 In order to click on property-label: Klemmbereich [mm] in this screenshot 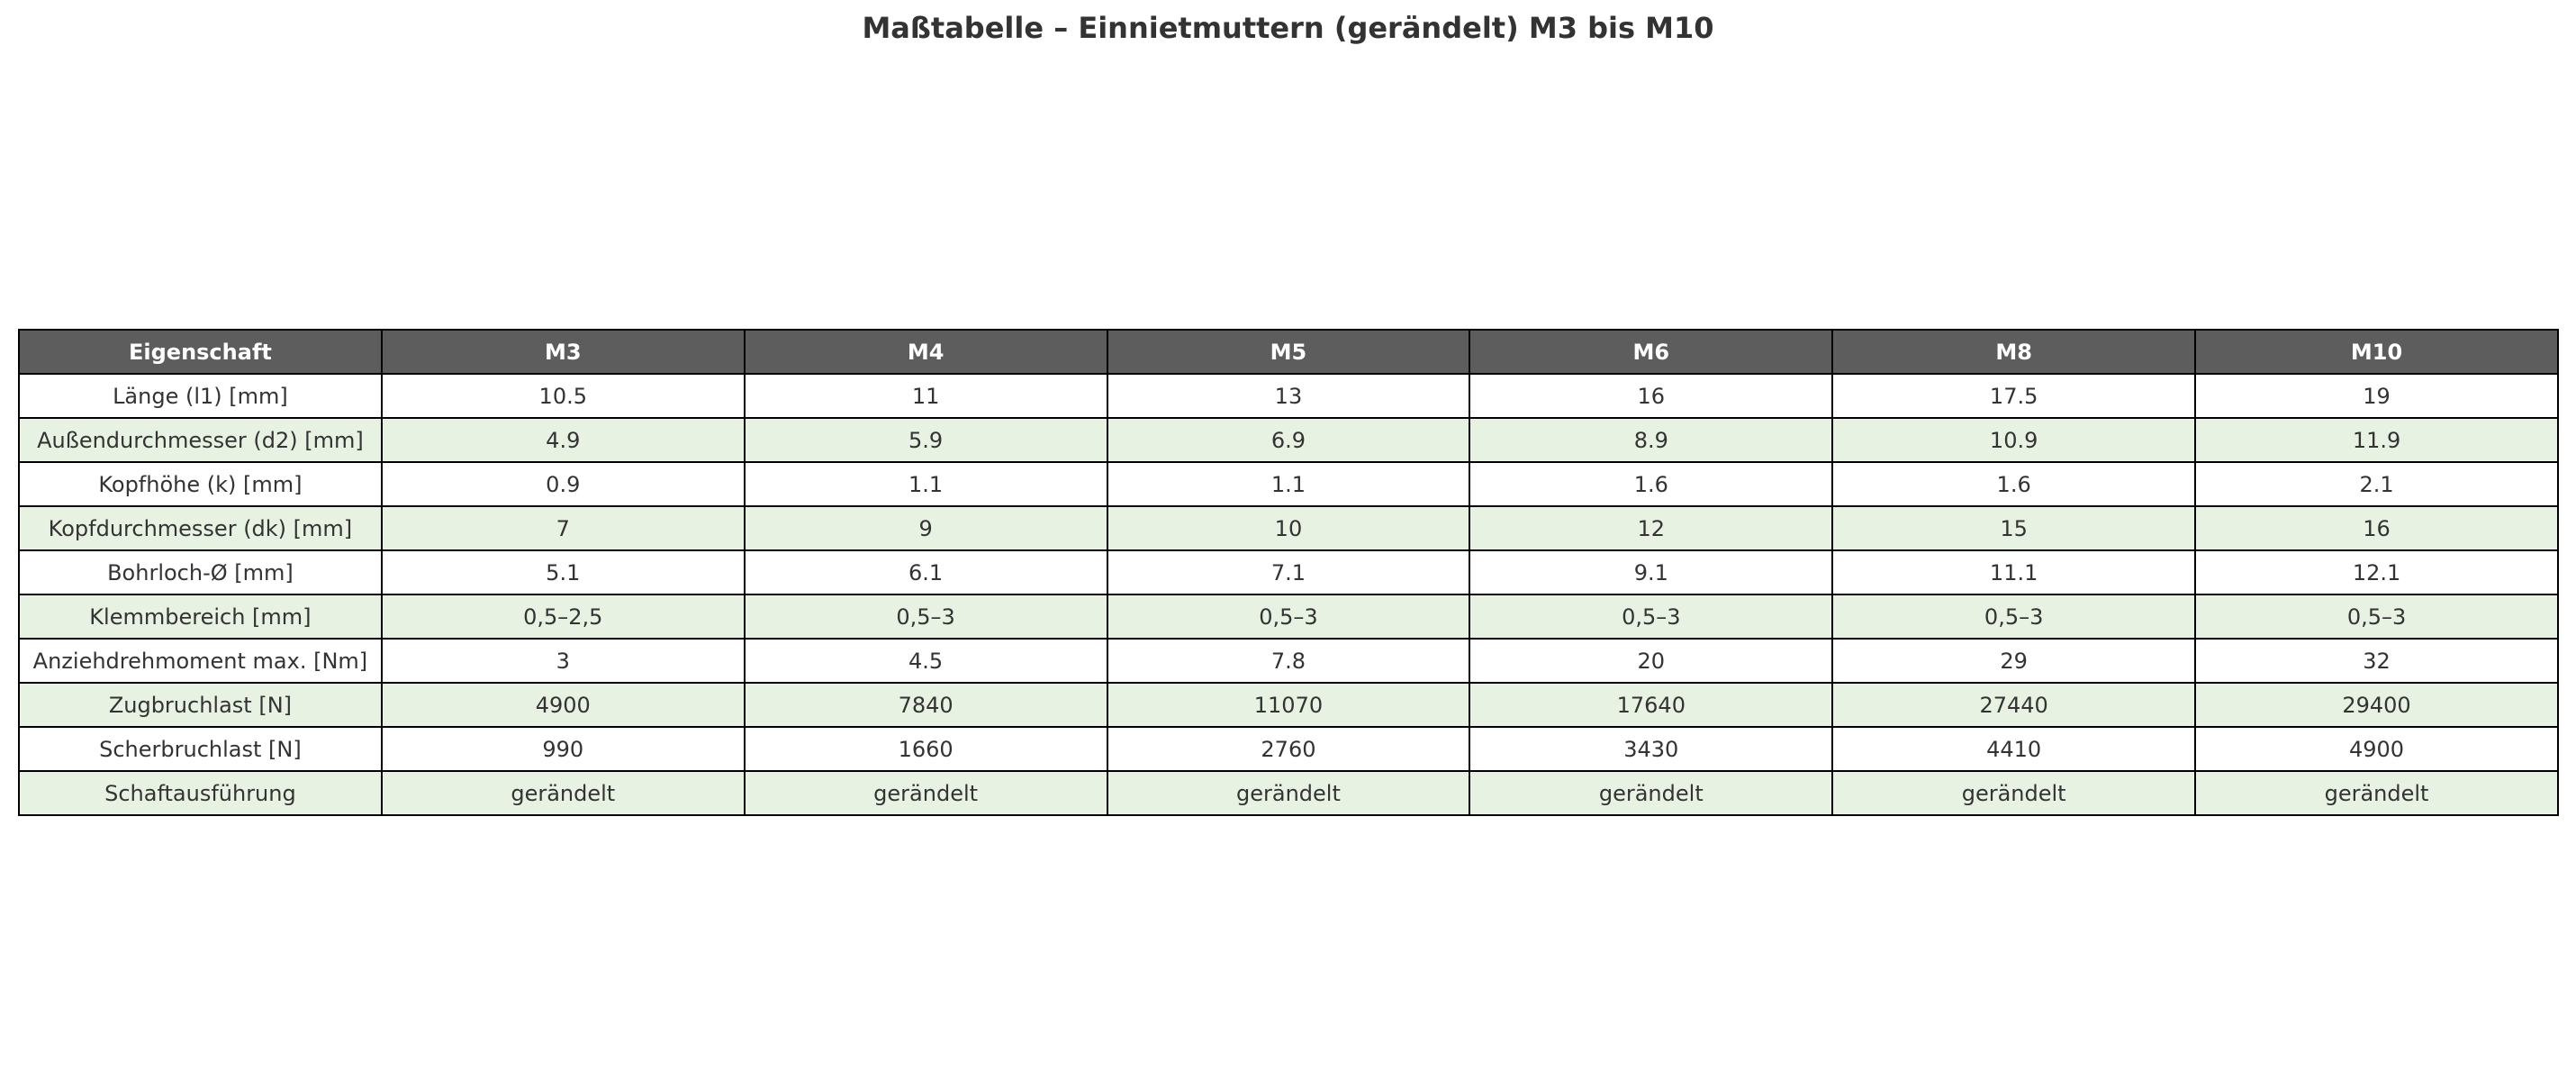, I will do `click(200, 617)`.